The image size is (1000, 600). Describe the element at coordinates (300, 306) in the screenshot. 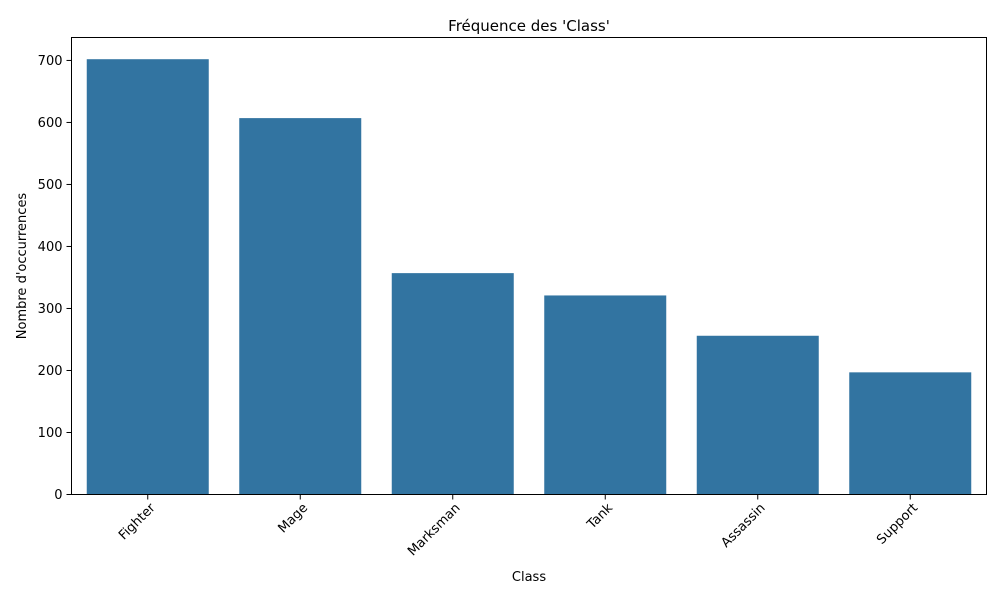

I see `bar-mage` at that location.